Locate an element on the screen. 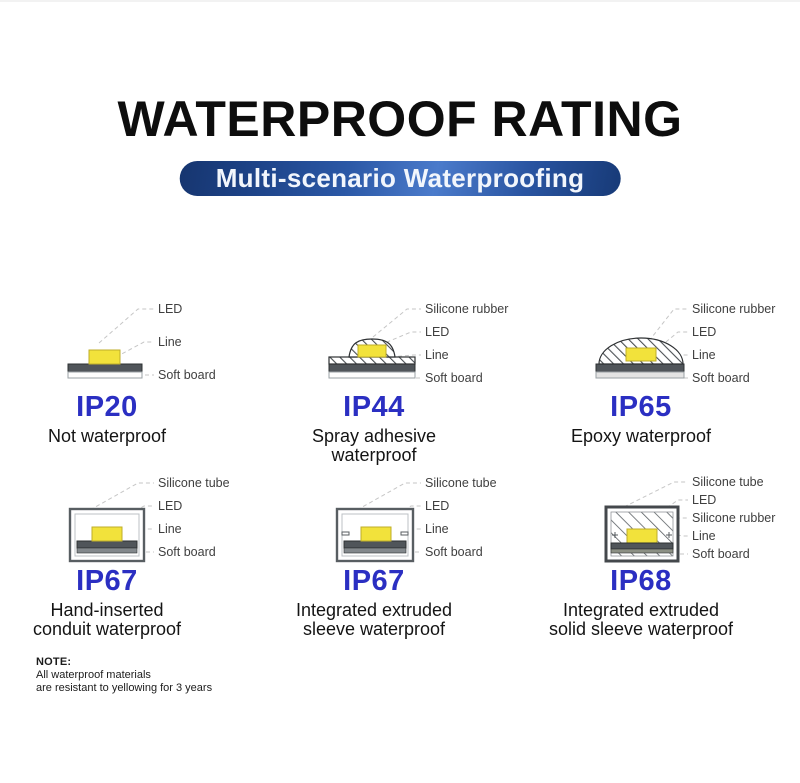  rating-description: Spray adhesive waterproof is located at coordinates (374, 446).